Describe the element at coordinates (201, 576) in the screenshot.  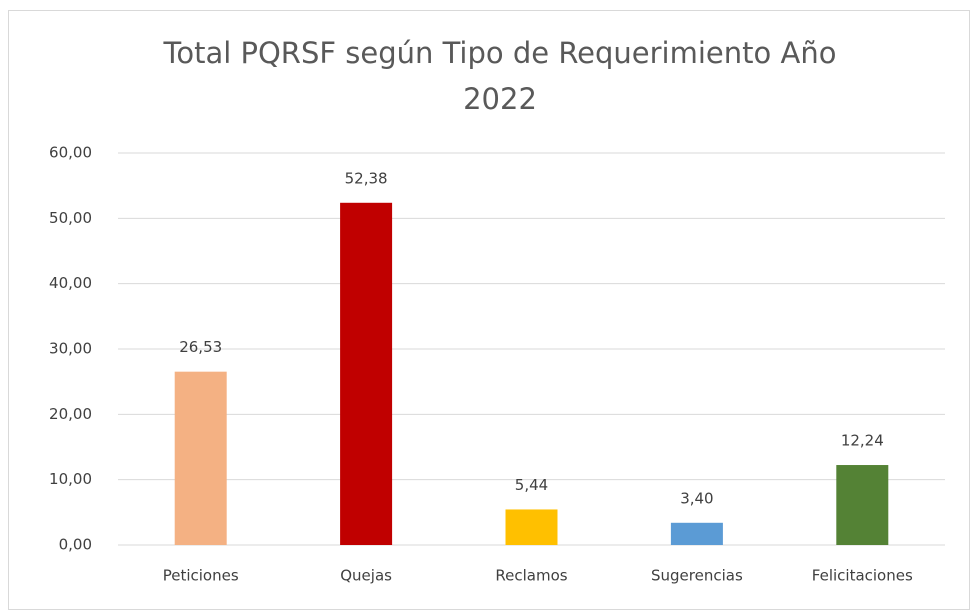
I see `x-tick-label: Peticiones` at that location.